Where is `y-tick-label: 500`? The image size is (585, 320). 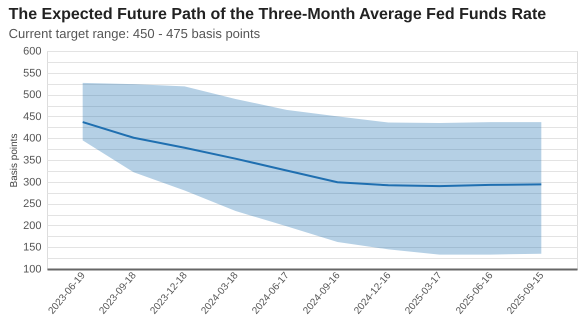 y-tick-label: 500 is located at coordinates (32, 95).